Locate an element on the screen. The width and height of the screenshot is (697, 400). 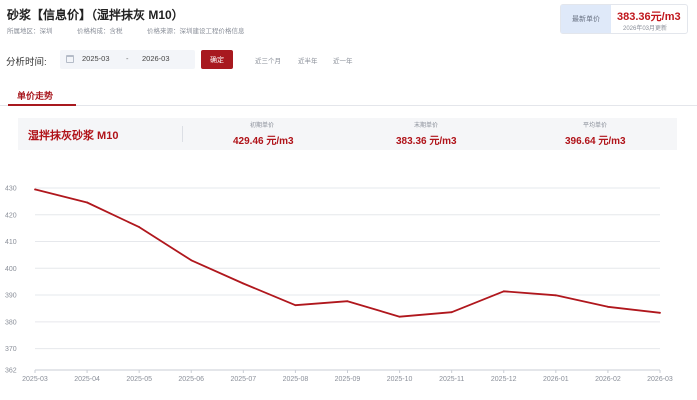
quick-range-half-year: 近半年 is located at coordinates (308, 61).